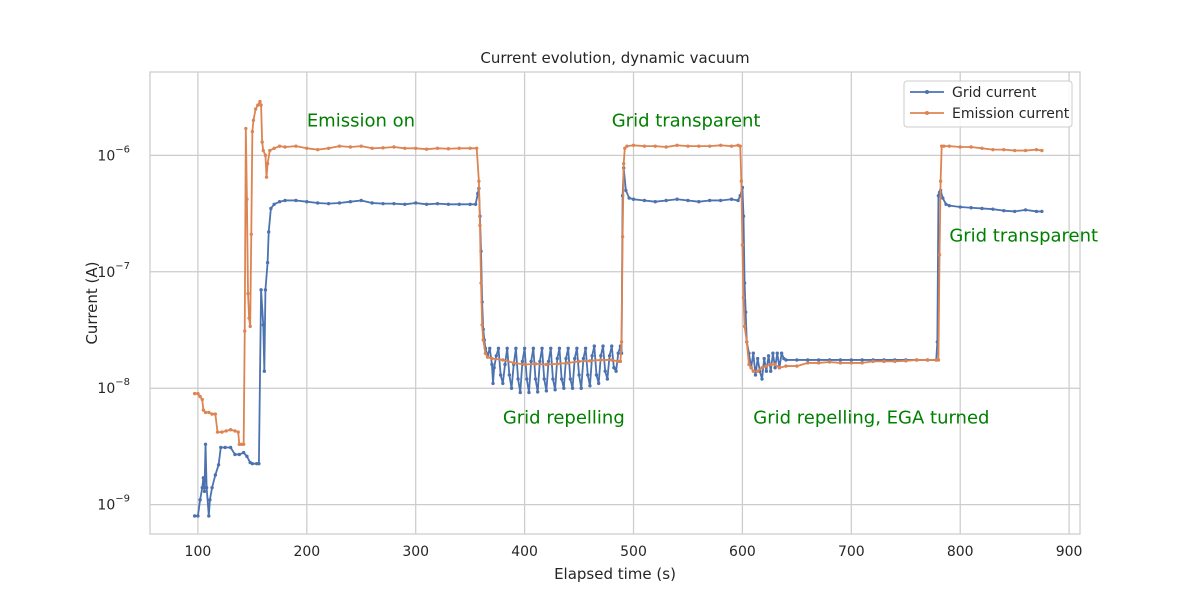 The image size is (1200, 604). I want to click on annotation: Grid repelling, EGA turned, so click(871, 418).